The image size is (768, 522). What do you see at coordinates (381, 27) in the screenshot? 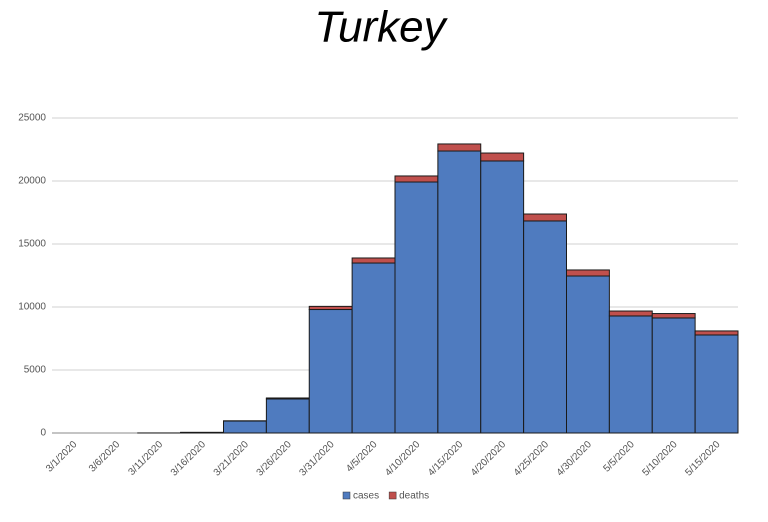
I see `chart-title: Turkey` at bounding box center [381, 27].